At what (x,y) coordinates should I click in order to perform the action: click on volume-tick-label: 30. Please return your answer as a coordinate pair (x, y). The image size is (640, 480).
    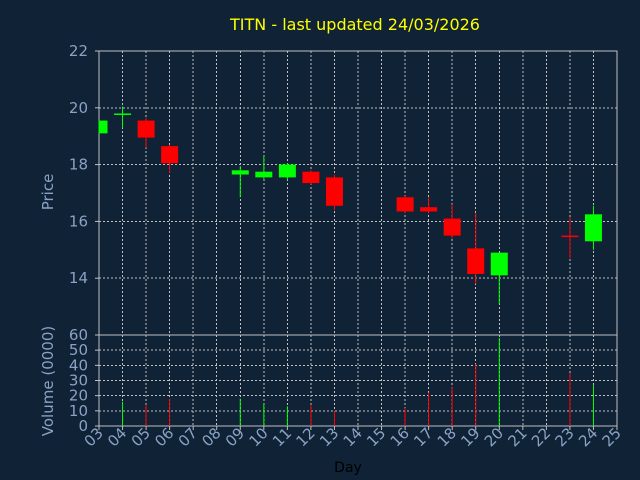
    Looking at the image, I should click on (78, 381).